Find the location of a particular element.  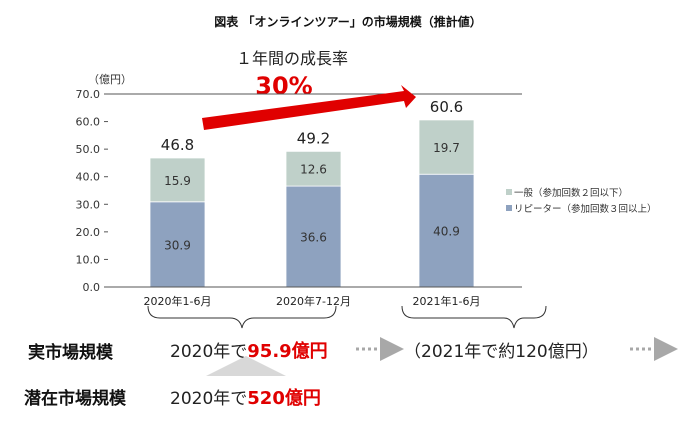

x-tick-label: 2020年7-12月 is located at coordinates (313, 301).